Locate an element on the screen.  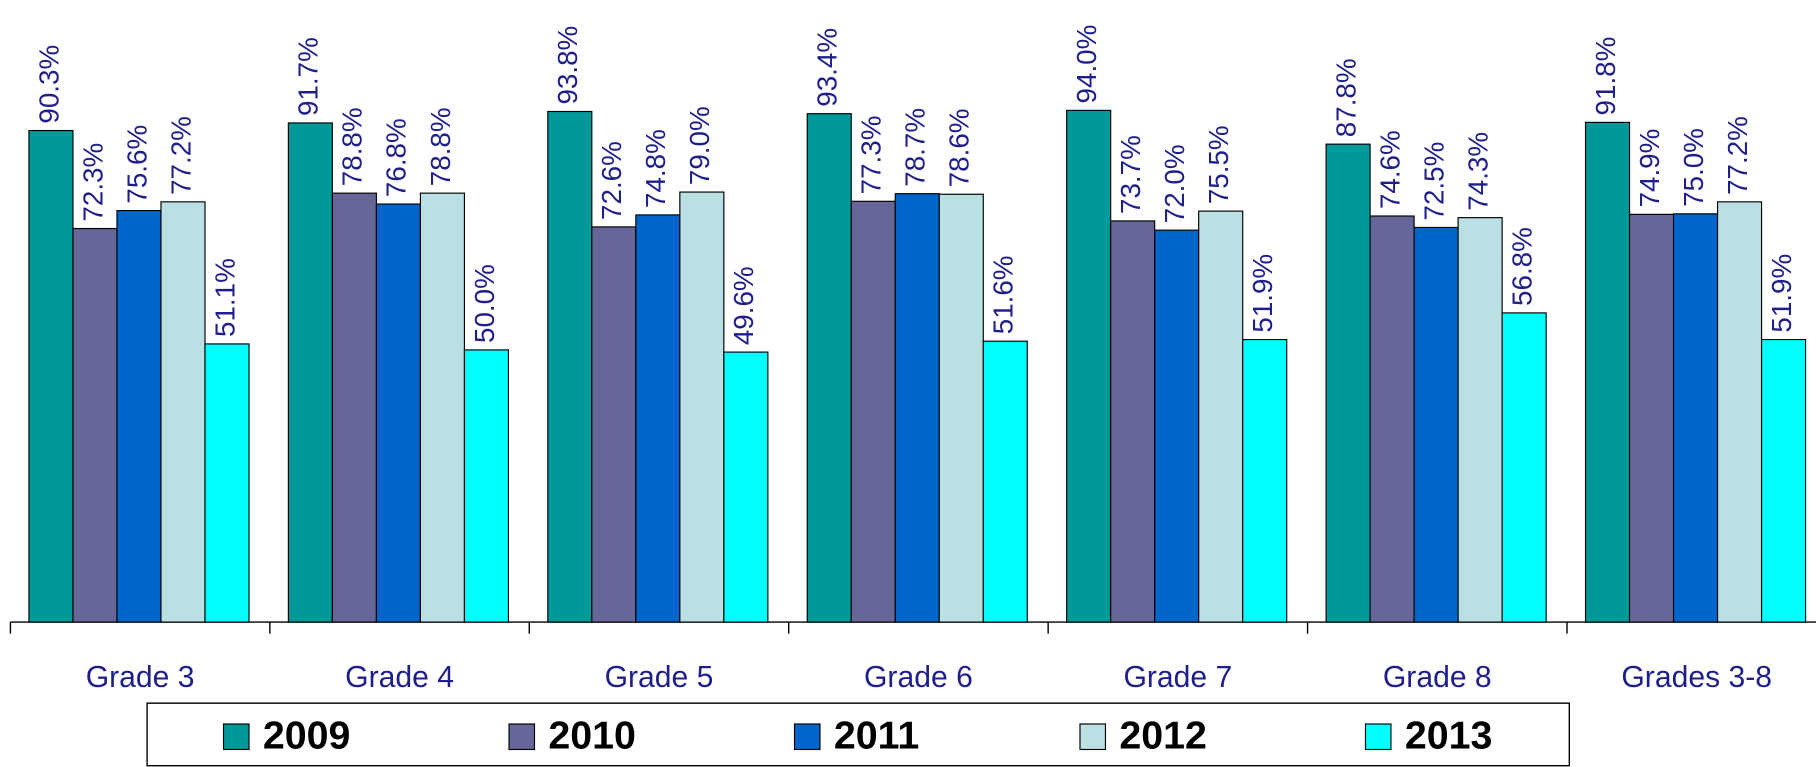
value-label: 93.8% is located at coordinates (567, 65).